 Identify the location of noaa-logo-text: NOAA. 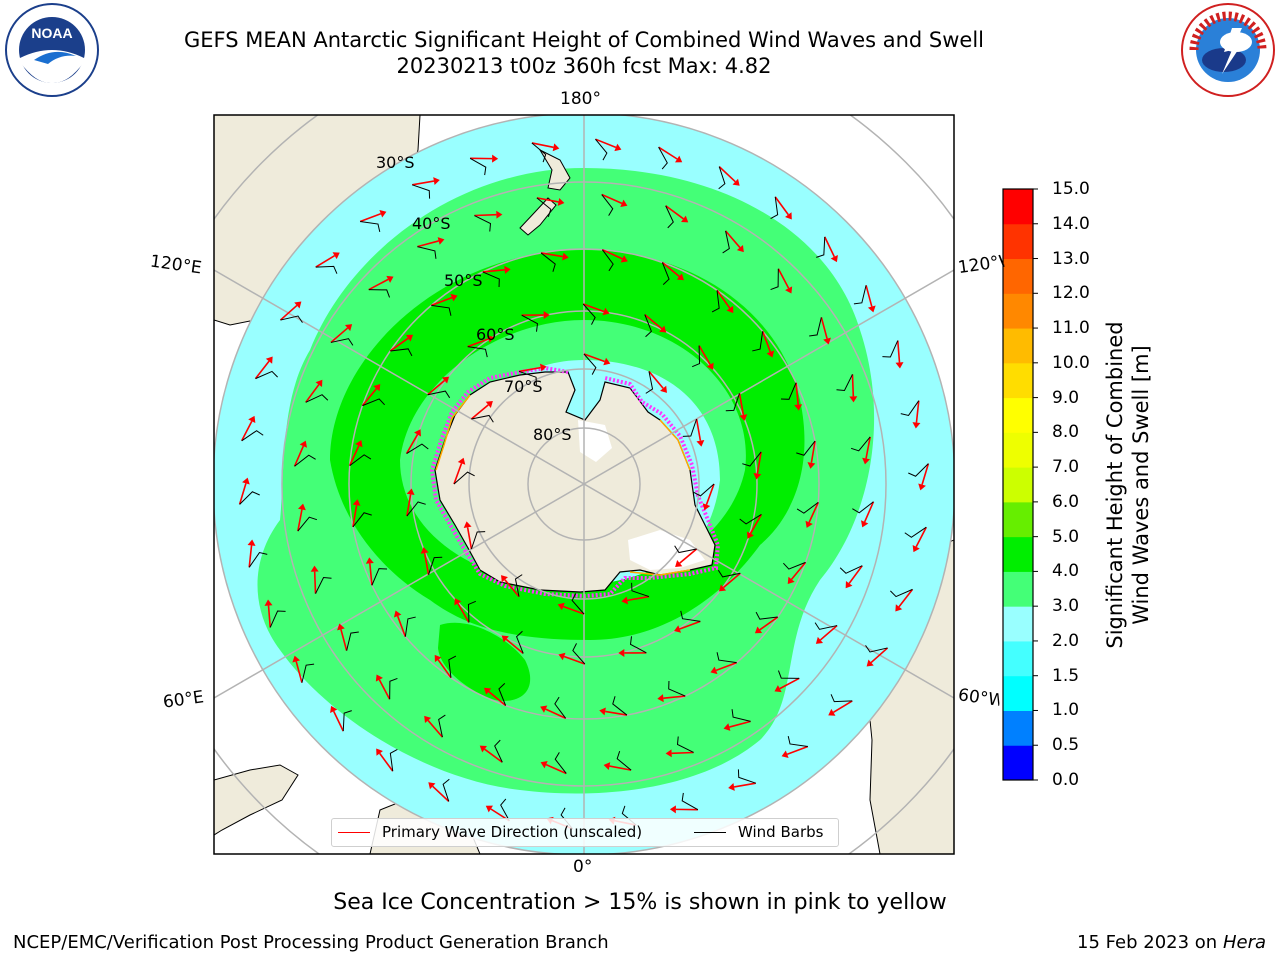
(51, 33).